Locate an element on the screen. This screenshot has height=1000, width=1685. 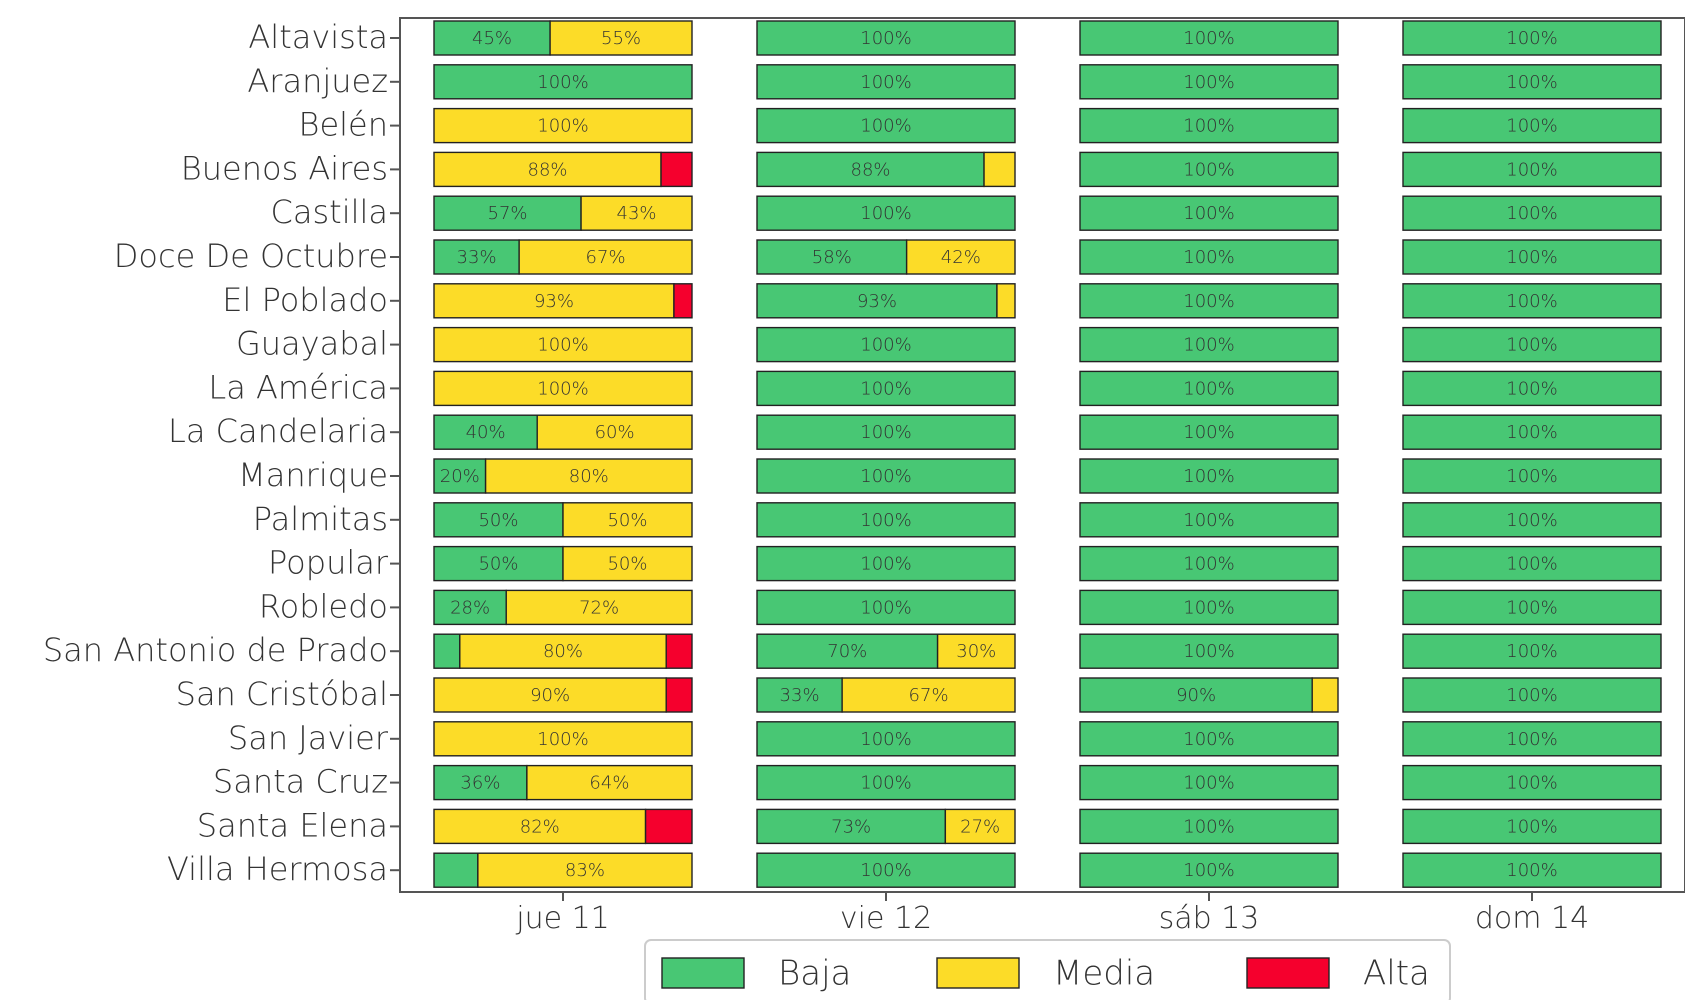
y-tick-label-popular: Popular is located at coordinates (328, 563).